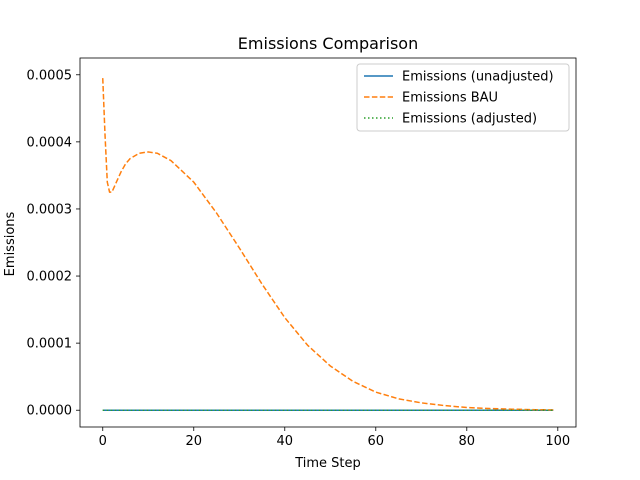  Describe the element at coordinates (50, 411) in the screenshot. I see `y-tick-label: 0.0000` at that location.